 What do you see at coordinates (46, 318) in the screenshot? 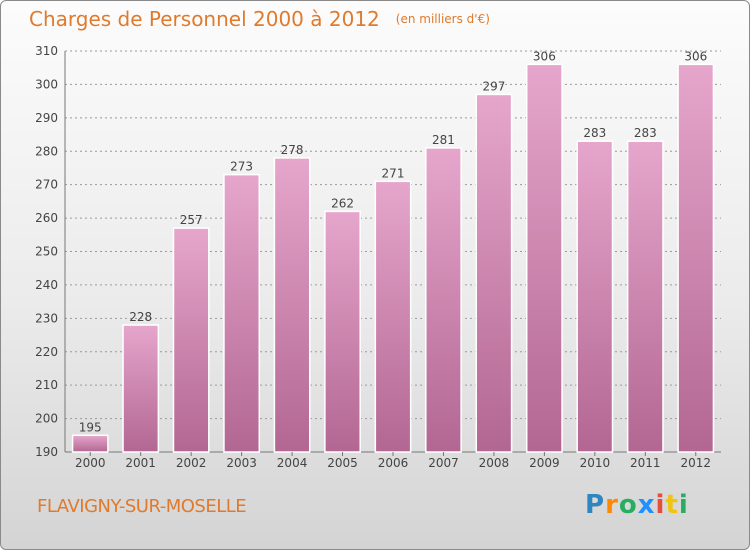
I see `y-tick-label: 230` at bounding box center [46, 318].